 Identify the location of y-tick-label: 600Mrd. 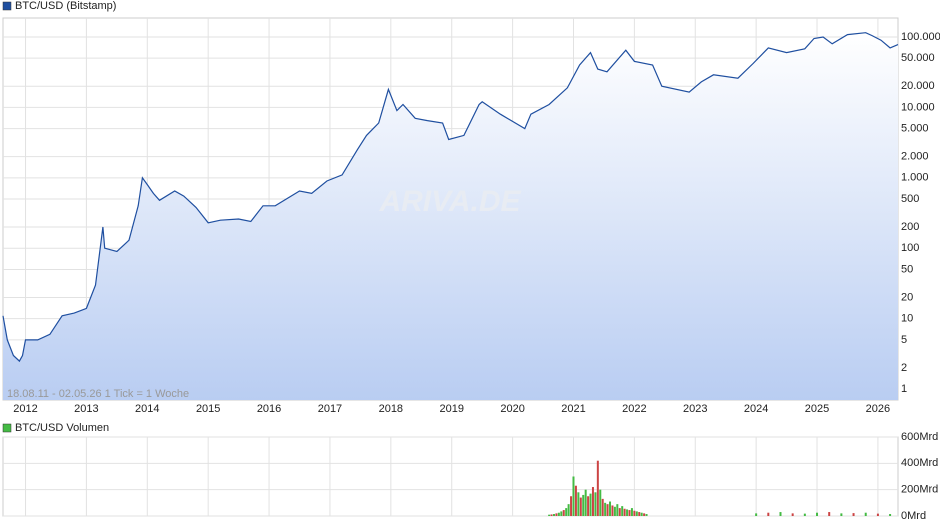
(919, 437).